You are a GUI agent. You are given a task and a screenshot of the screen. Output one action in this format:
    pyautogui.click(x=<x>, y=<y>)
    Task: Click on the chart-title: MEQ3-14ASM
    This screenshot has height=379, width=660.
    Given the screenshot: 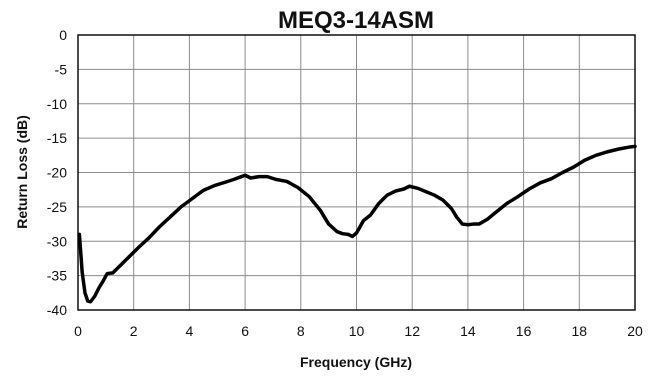 What is the action you would take?
    pyautogui.click(x=356, y=20)
    